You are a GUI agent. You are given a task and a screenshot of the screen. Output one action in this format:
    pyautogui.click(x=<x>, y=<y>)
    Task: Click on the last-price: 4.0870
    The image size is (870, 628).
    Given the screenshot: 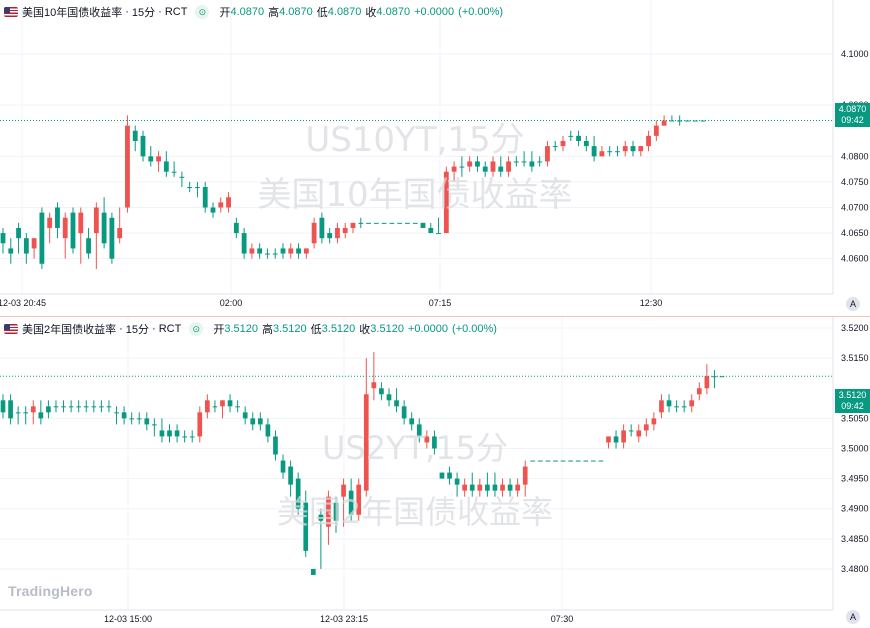 What is the action you would take?
    pyautogui.click(x=852, y=109)
    